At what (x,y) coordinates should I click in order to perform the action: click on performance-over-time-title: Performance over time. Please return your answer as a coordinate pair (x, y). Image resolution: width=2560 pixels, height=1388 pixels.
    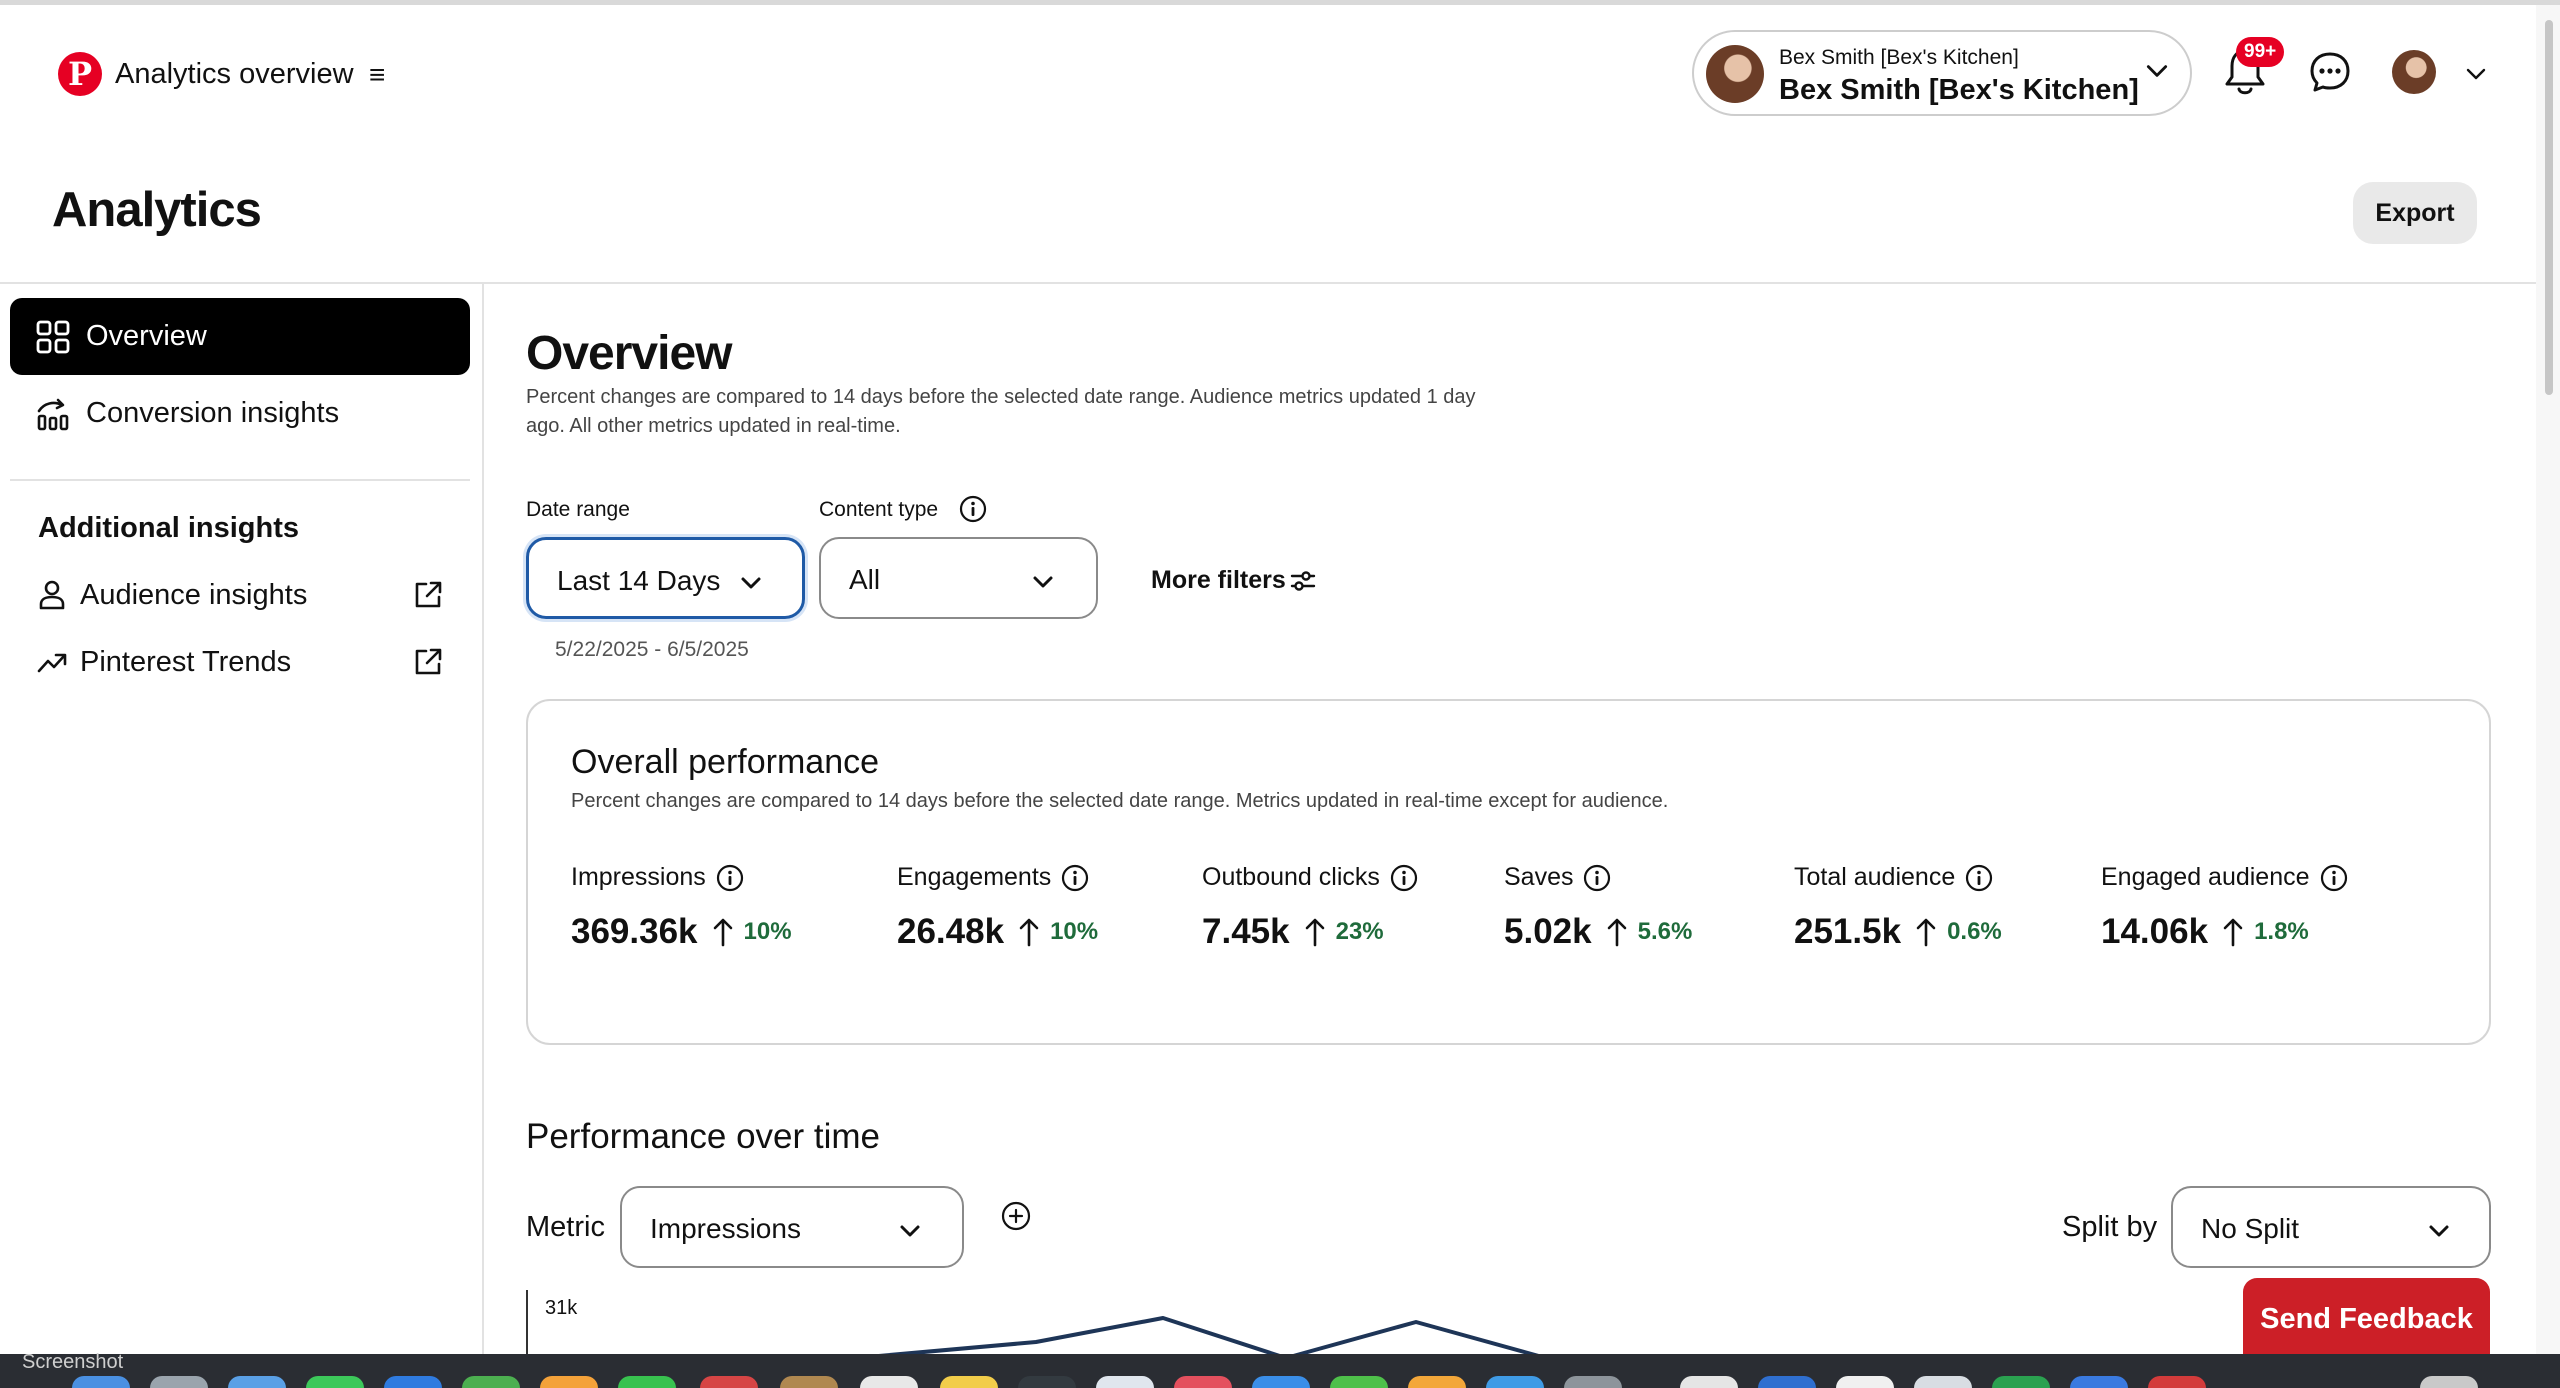
    Looking at the image, I should click on (703, 1136).